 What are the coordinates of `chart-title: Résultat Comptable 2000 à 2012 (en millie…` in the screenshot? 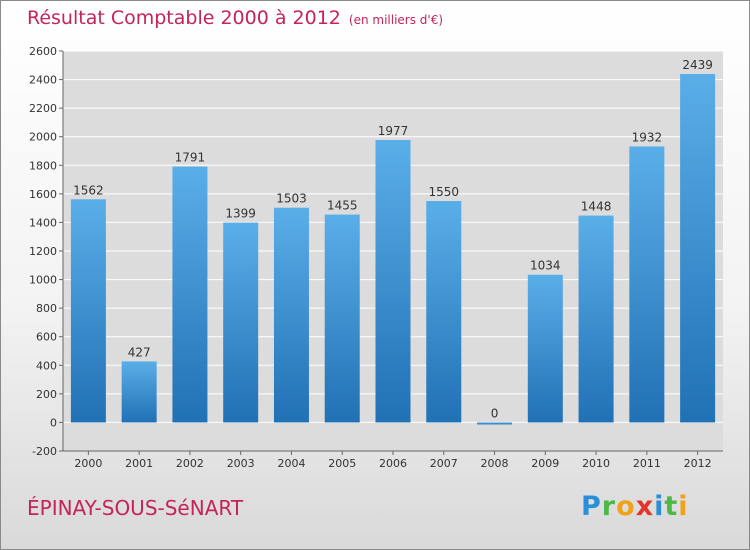 It's located at (235, 18).